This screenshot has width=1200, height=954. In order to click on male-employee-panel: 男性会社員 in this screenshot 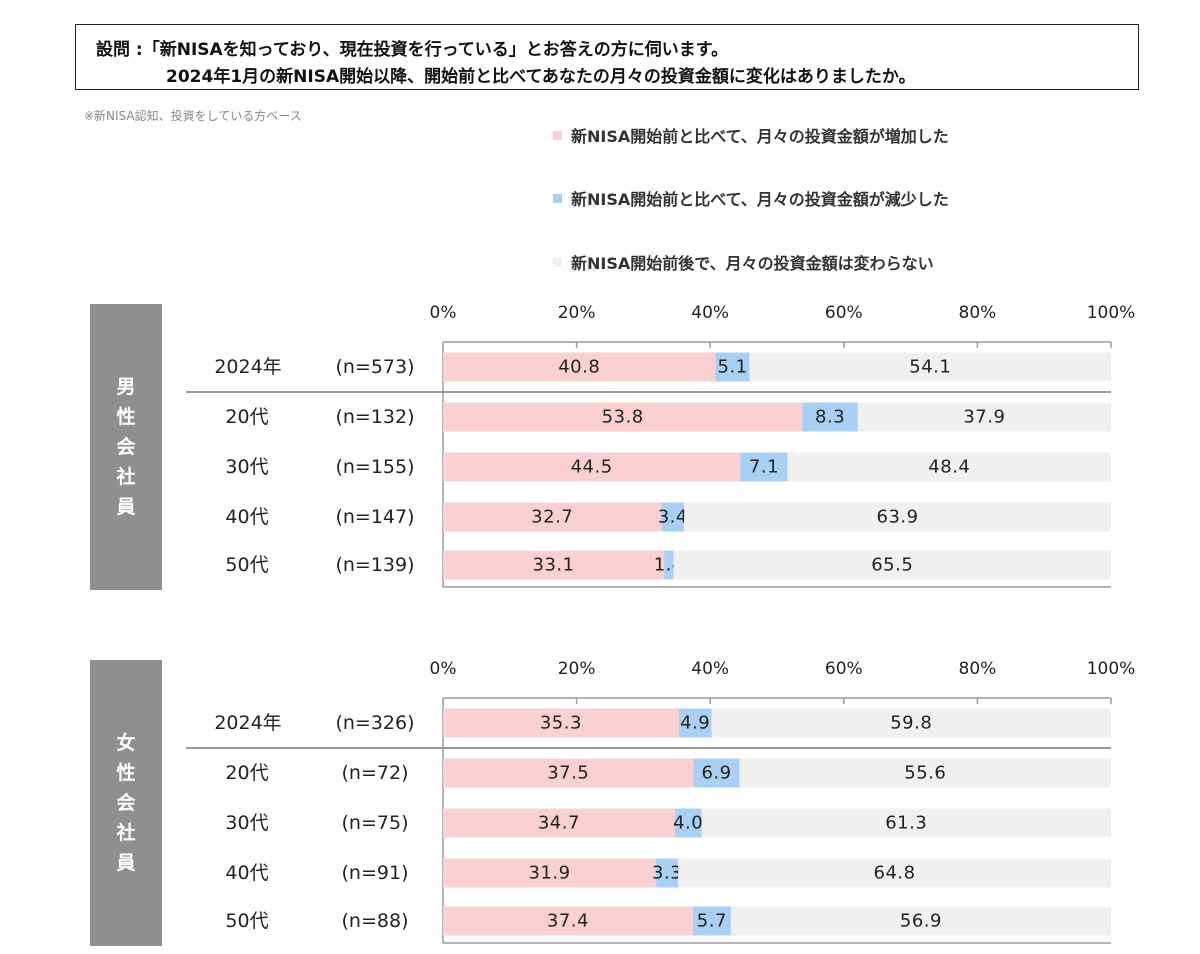, I will do `click(126, 447)`.